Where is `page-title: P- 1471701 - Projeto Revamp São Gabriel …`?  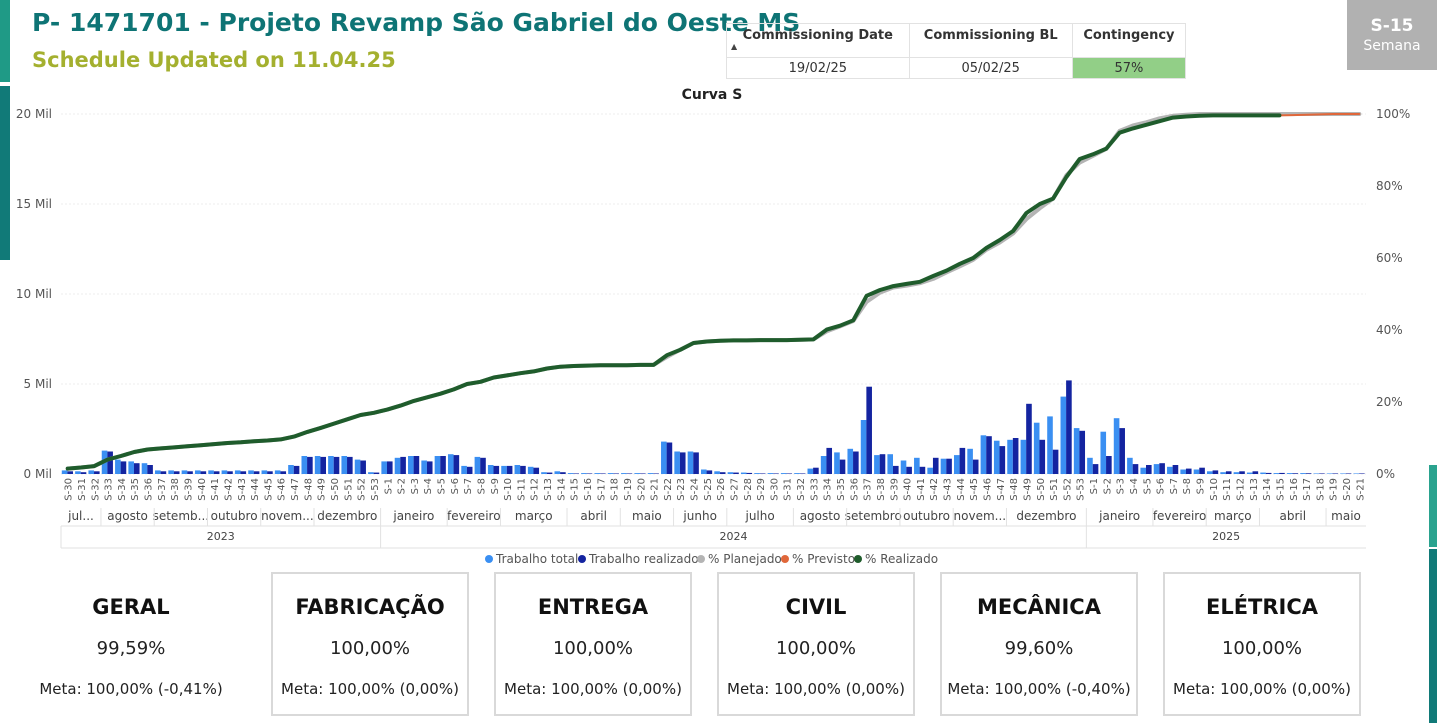
page-title: P- 1471701 - Projeto Revamp São Gabriel … is located at coordinates (416, 22).